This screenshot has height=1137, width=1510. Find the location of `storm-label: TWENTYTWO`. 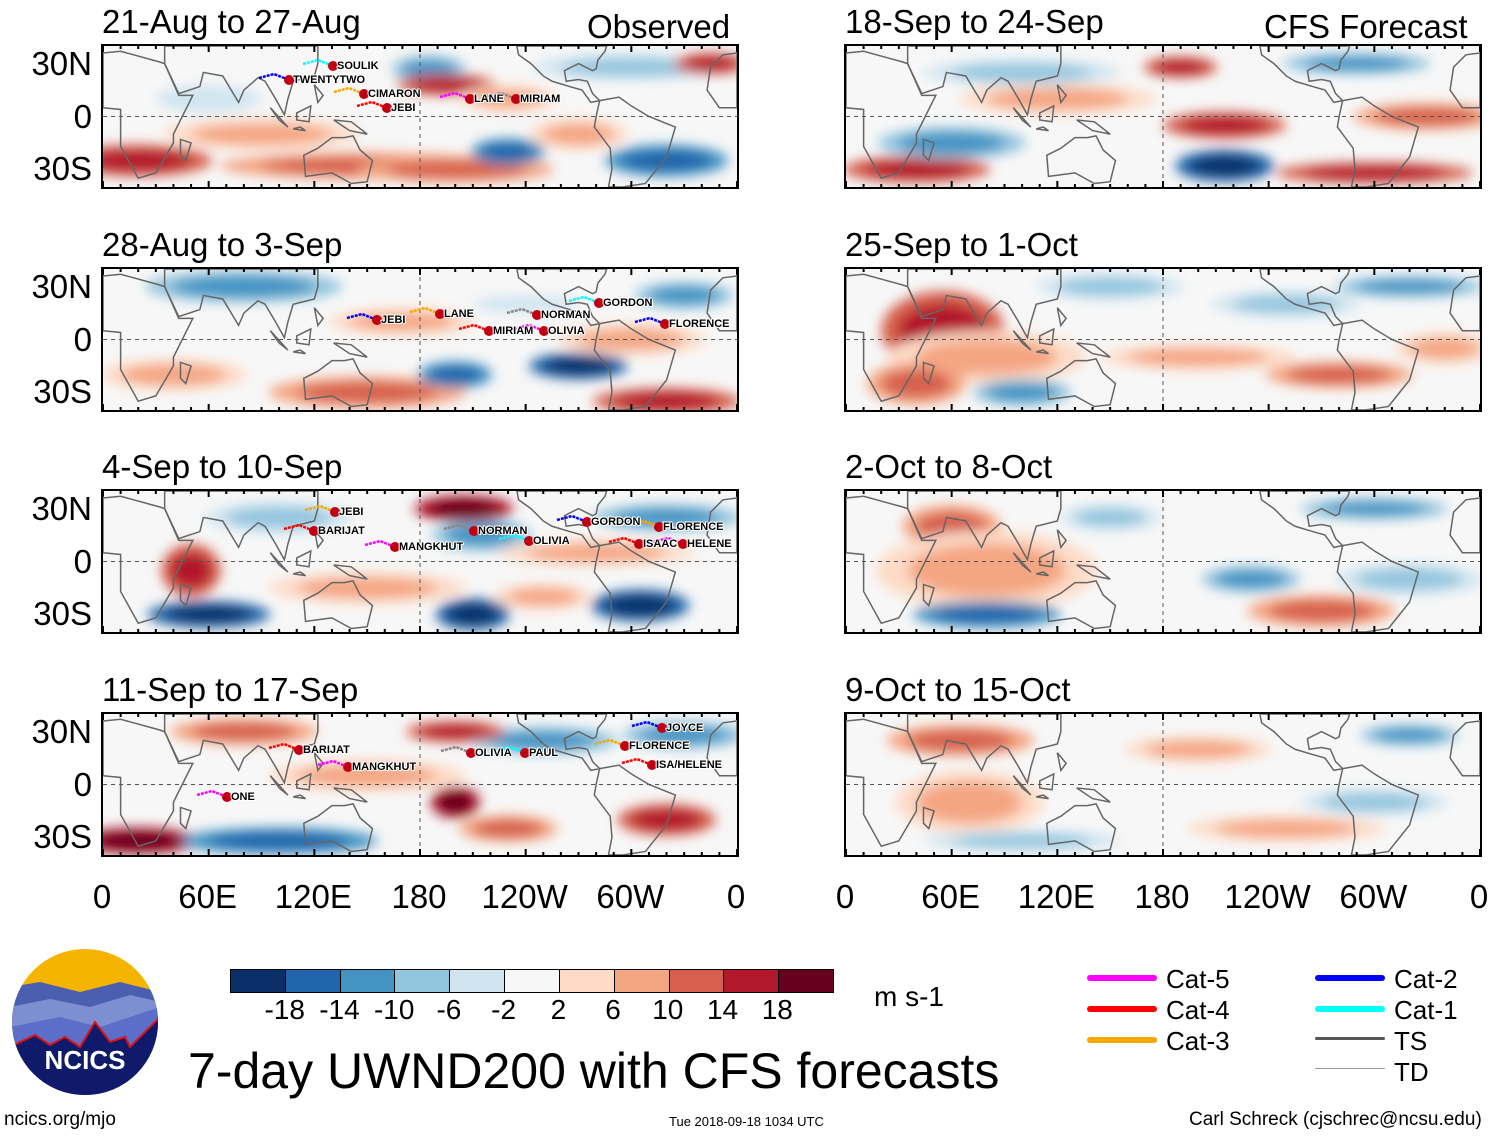

storm-label: TWENTYTWO is located at coordinates (329, 80).